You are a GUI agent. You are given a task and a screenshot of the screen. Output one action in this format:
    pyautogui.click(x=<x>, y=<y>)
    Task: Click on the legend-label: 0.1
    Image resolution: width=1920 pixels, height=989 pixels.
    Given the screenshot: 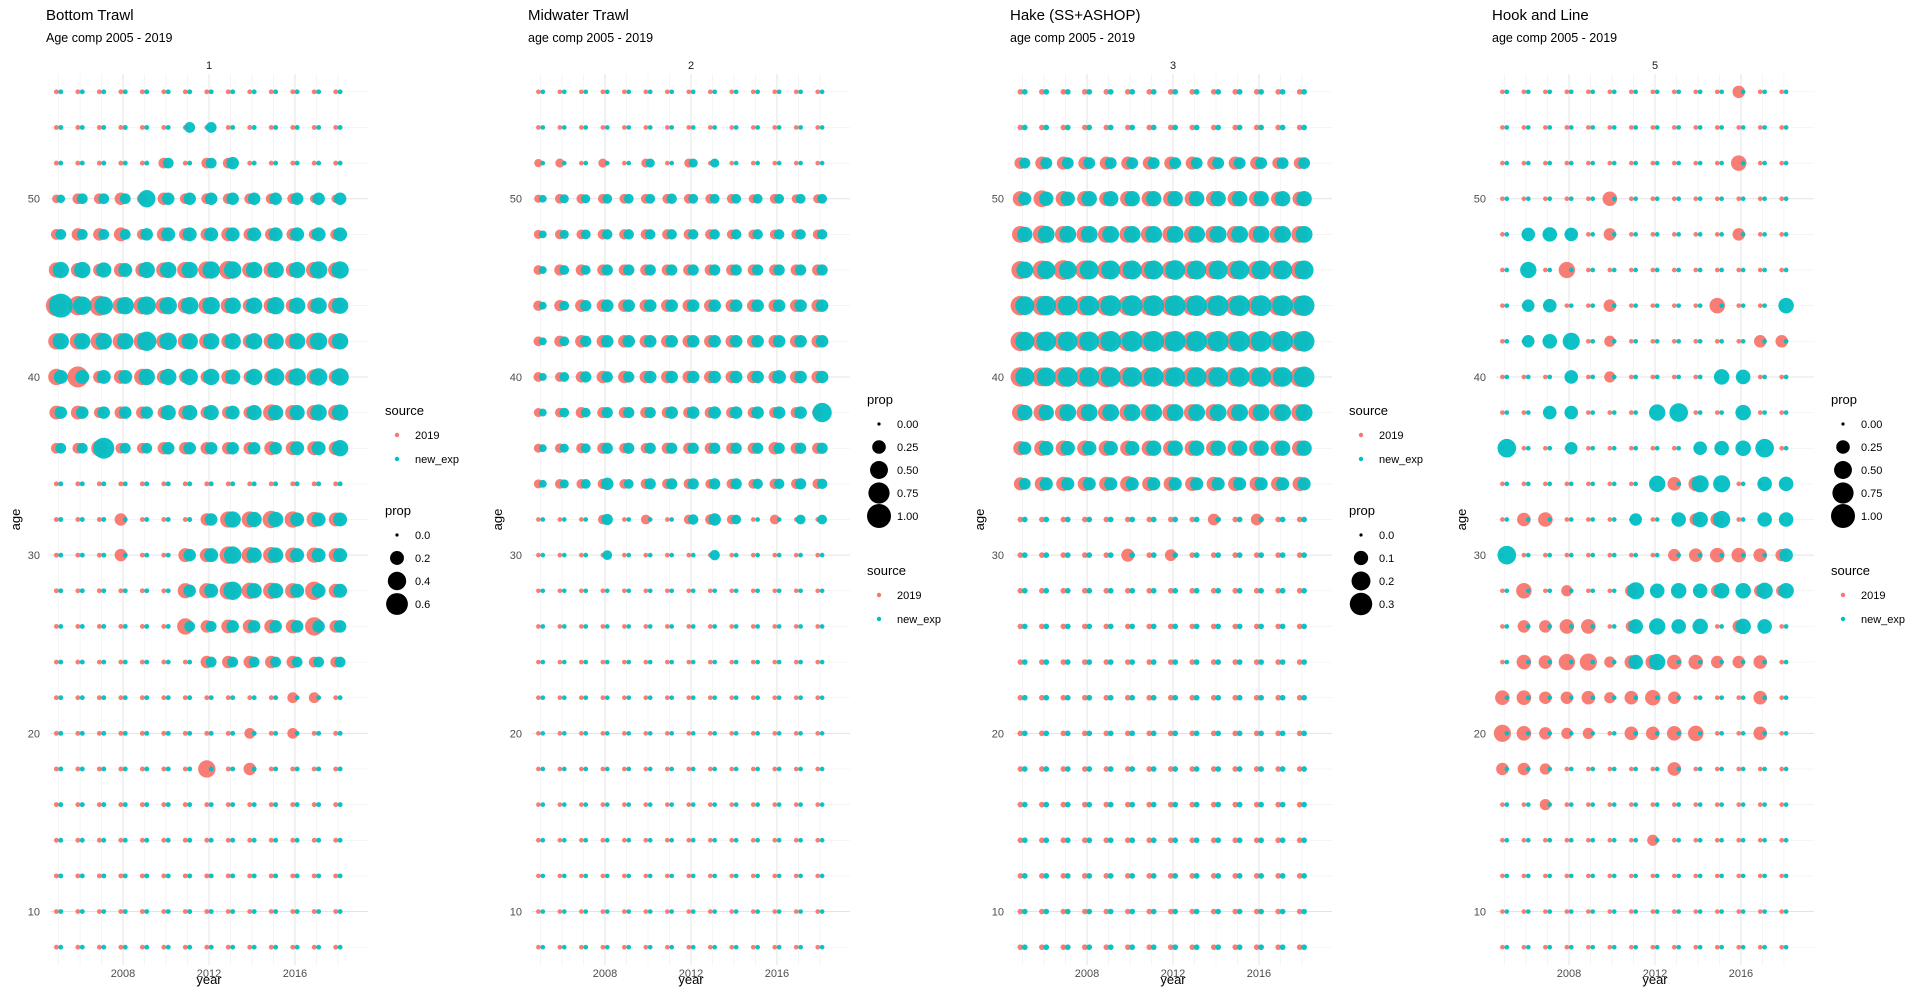 What is the action you would take?
    pyautogui.click(x=1386, y=559)
    